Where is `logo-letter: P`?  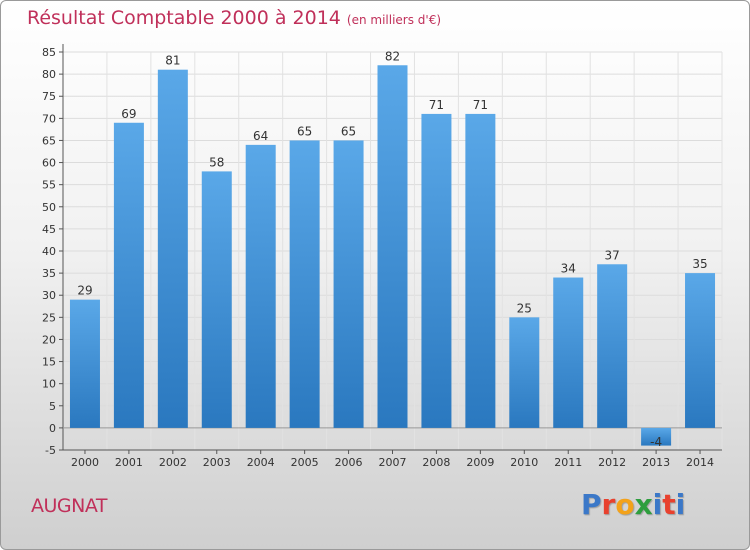 logo-letter: P is located at coordinates (591, 504).